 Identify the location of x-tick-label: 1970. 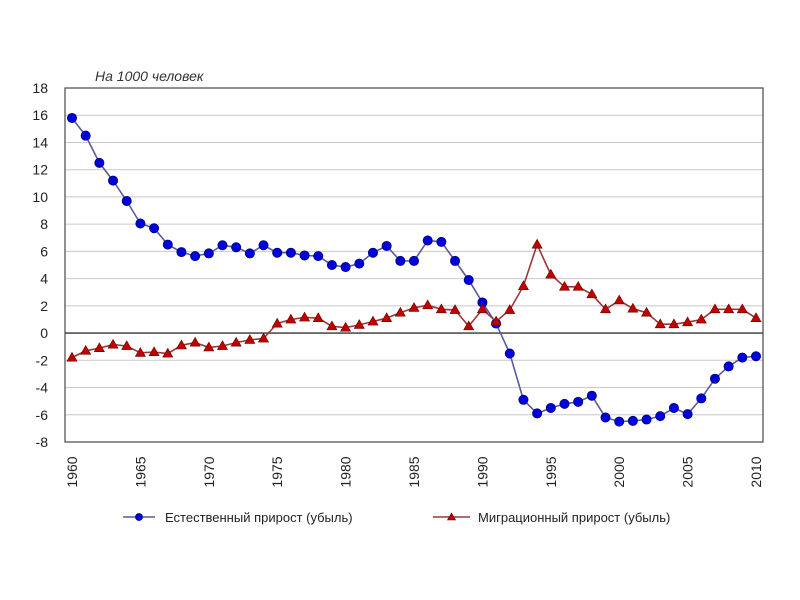
(209, 471).